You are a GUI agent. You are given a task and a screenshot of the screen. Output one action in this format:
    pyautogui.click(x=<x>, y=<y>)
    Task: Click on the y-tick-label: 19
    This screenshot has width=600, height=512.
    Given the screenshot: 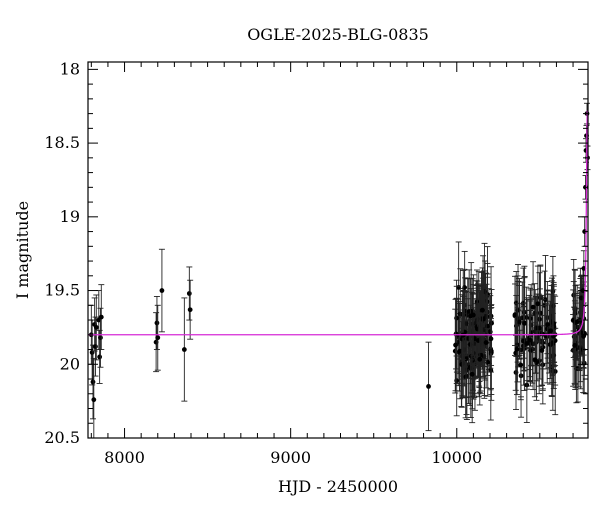 What is the action you would take?
    pyautogui.click(x=70, y=216)
    